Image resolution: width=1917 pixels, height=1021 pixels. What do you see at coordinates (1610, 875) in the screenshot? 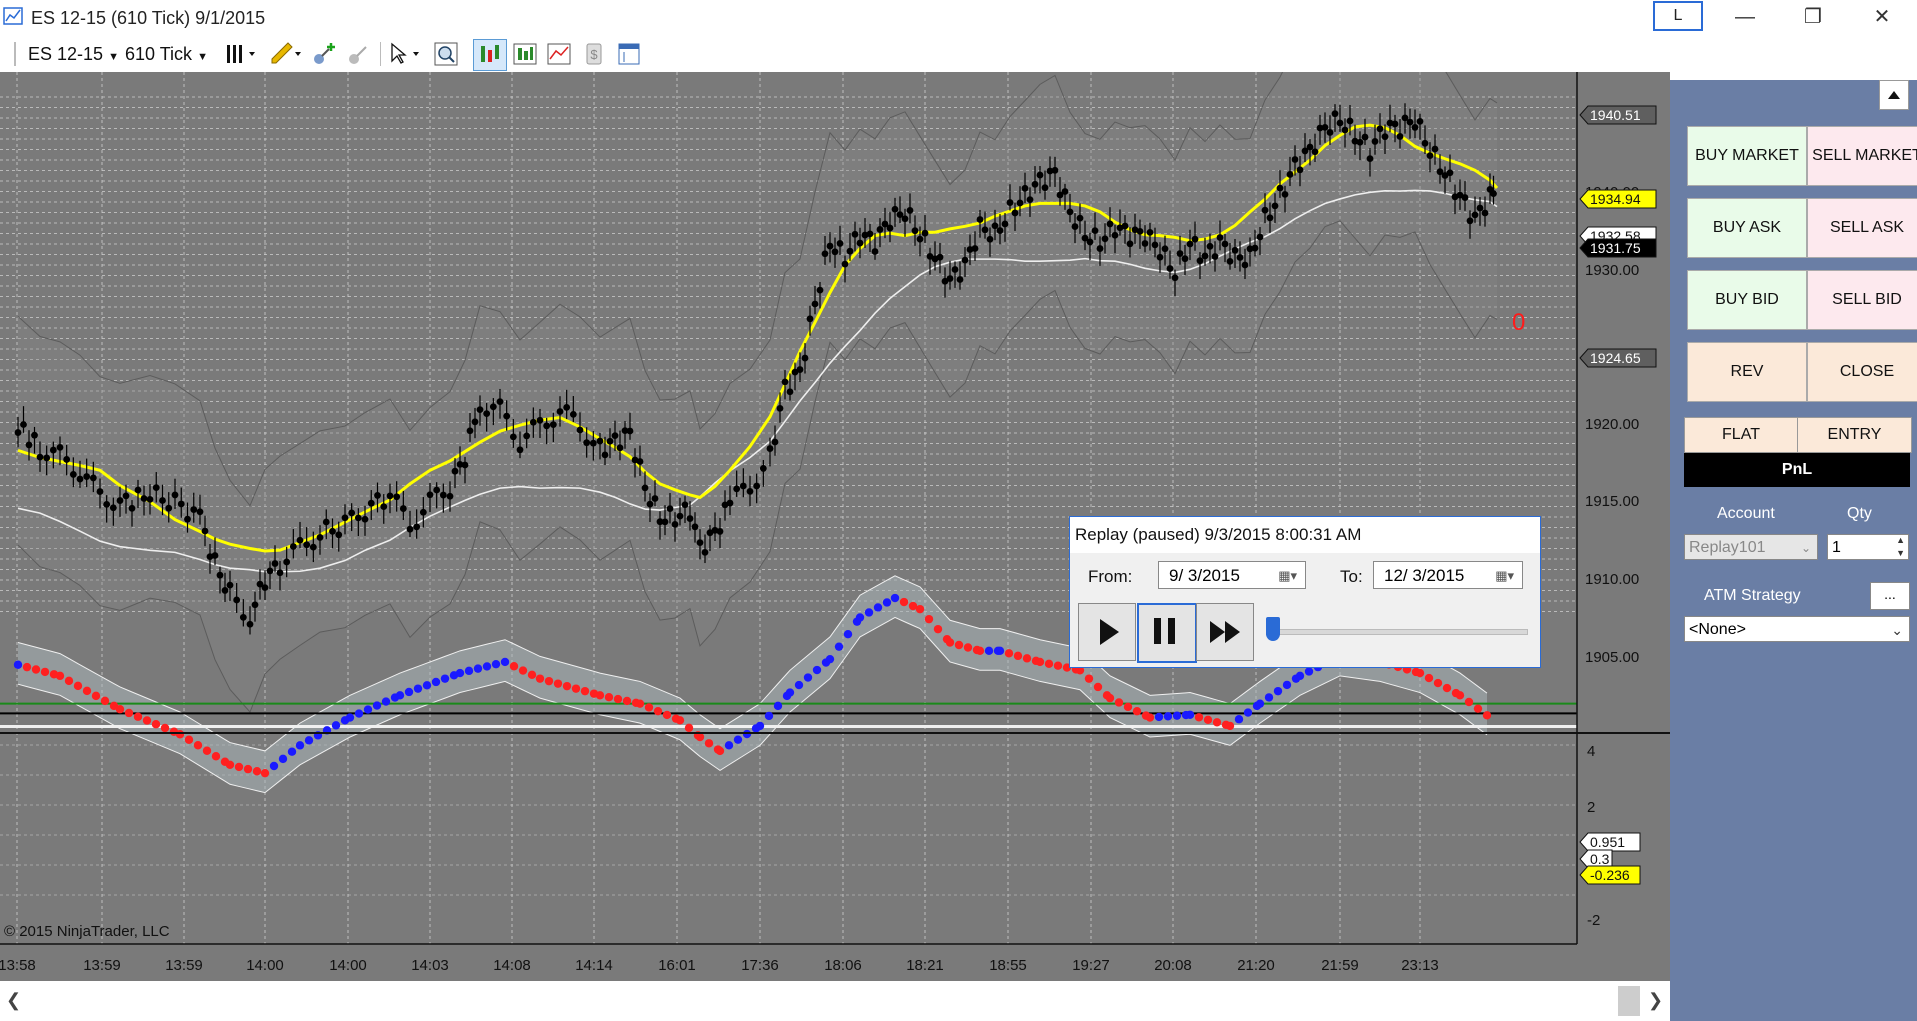
I see `baseline-value-badge-bg` at bounding box center [1610, 875].